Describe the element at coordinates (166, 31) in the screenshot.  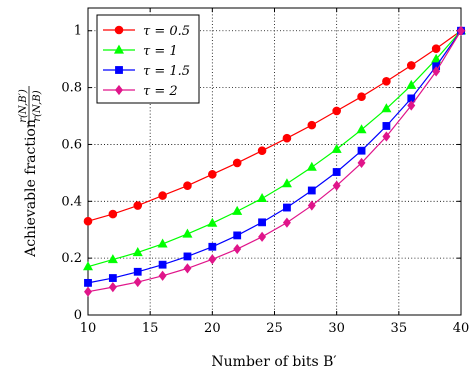
I see `legend-label: τ = 0.5` at that location.